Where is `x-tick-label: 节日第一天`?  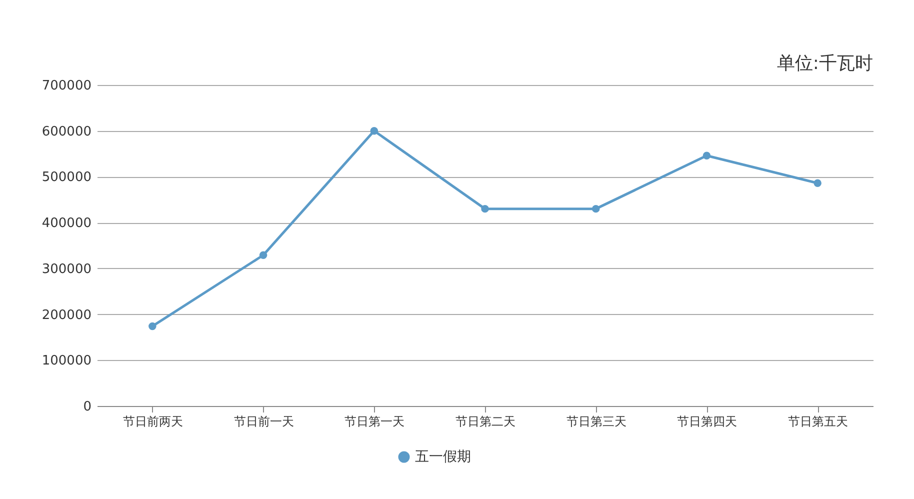 x-tick-label: 节日第一天 is located at coordinates (374, 421).